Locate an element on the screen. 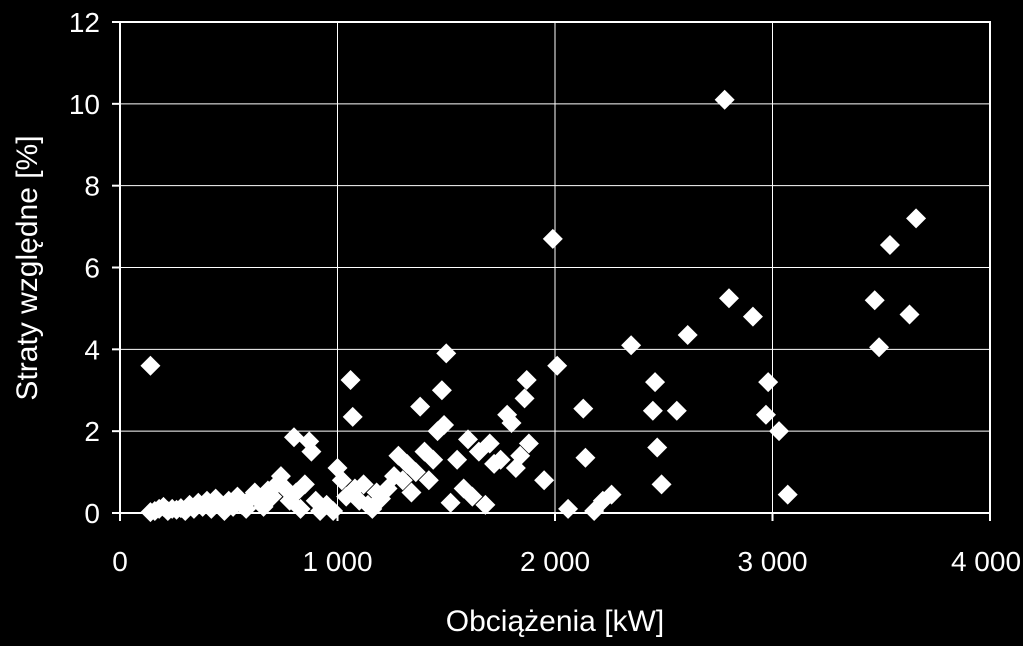 The image size is (1023, 646). y-tick-label: 2 is located at coordinates (92, 431).